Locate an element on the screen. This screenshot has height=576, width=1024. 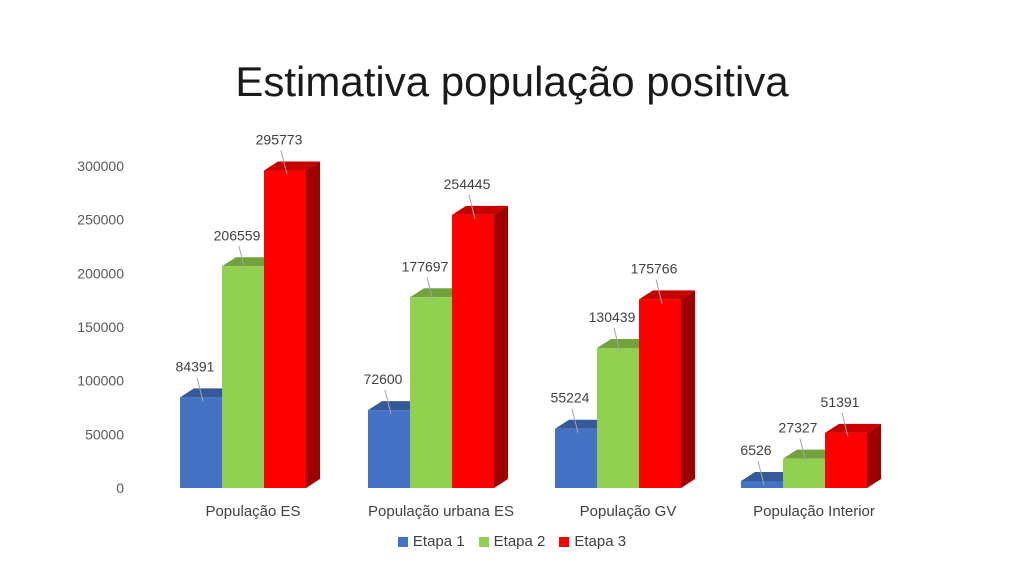
data-label: 206559 is located at coordinates (237, 235).